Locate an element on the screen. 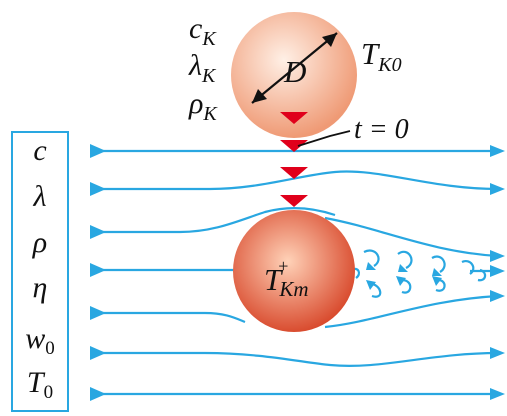 The height and width of the screenshot is (416, 507). sphere-prop-lambda: λK is located at coordinates (202, 68).